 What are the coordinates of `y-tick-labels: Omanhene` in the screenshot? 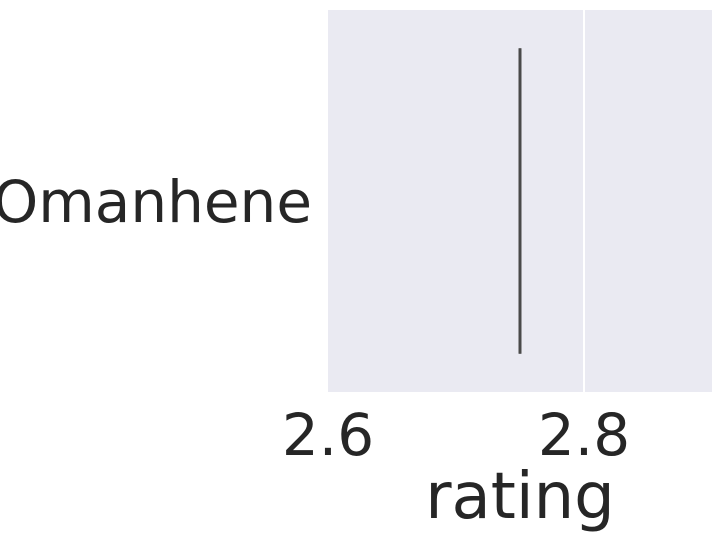 It's located at (156, 202).